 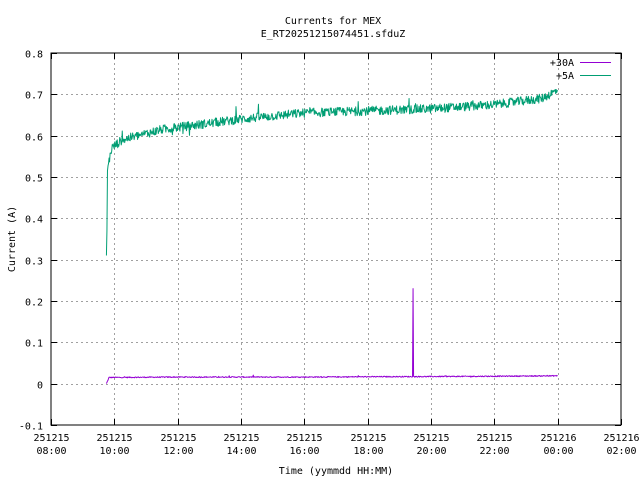 What do you see at coordinates (431, 451) in the screenshot?
I see `x-tick-label-time: 20:00` at bounding box center [431, 451].